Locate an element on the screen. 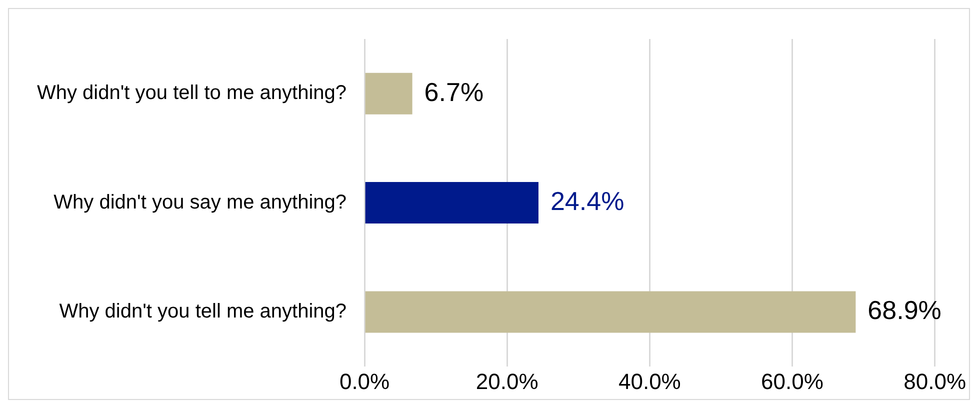 The width and height of the screenshot is (980, 408). x-tick-label: 0.0% is located at coordinates (364, 381).